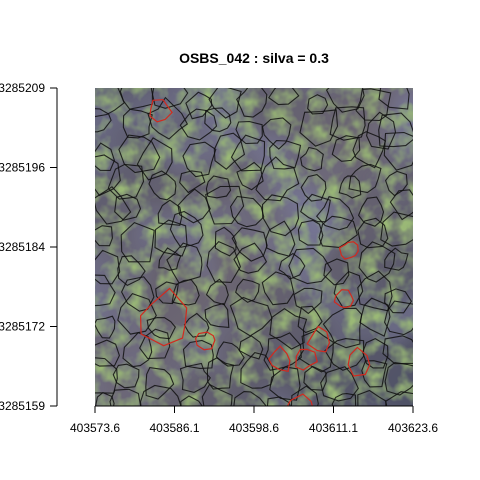 The width and height of the screenshot is (480, 480). What do you see at coordinates (95, 428) in the screenshot?
I see `x-tick-label: 403573.6` at bounding box center [95, 428].